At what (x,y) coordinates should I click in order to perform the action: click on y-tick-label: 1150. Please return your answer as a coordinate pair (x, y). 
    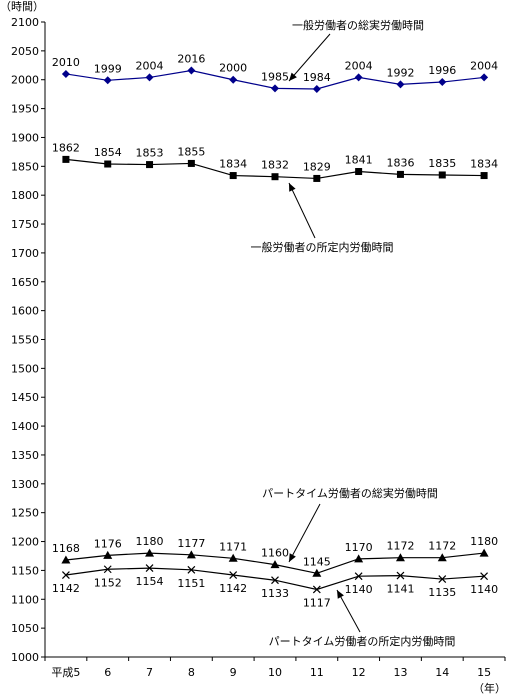
    Looking at the image, I should click on (25, 570).